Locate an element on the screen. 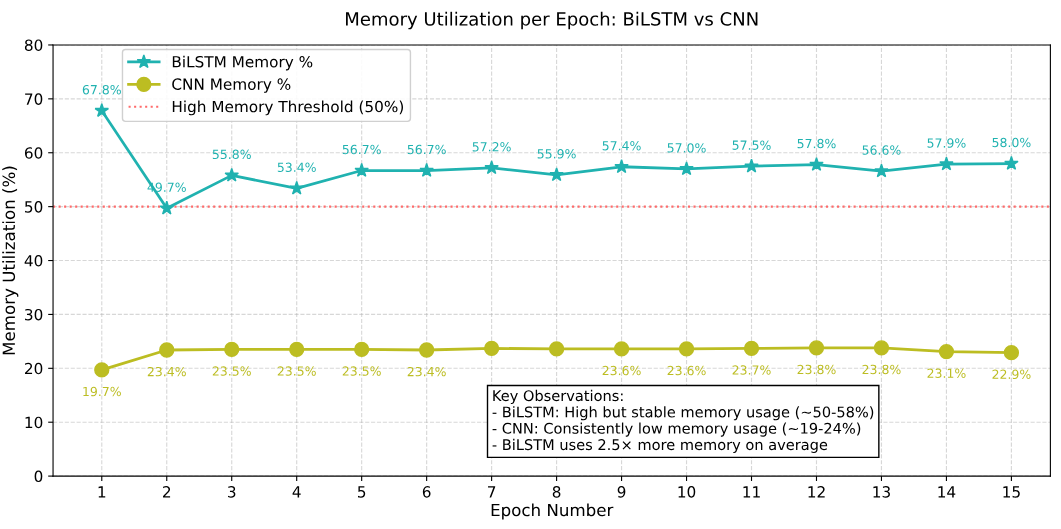  x-tick-label: 12 is located at coordinates (816, 492).